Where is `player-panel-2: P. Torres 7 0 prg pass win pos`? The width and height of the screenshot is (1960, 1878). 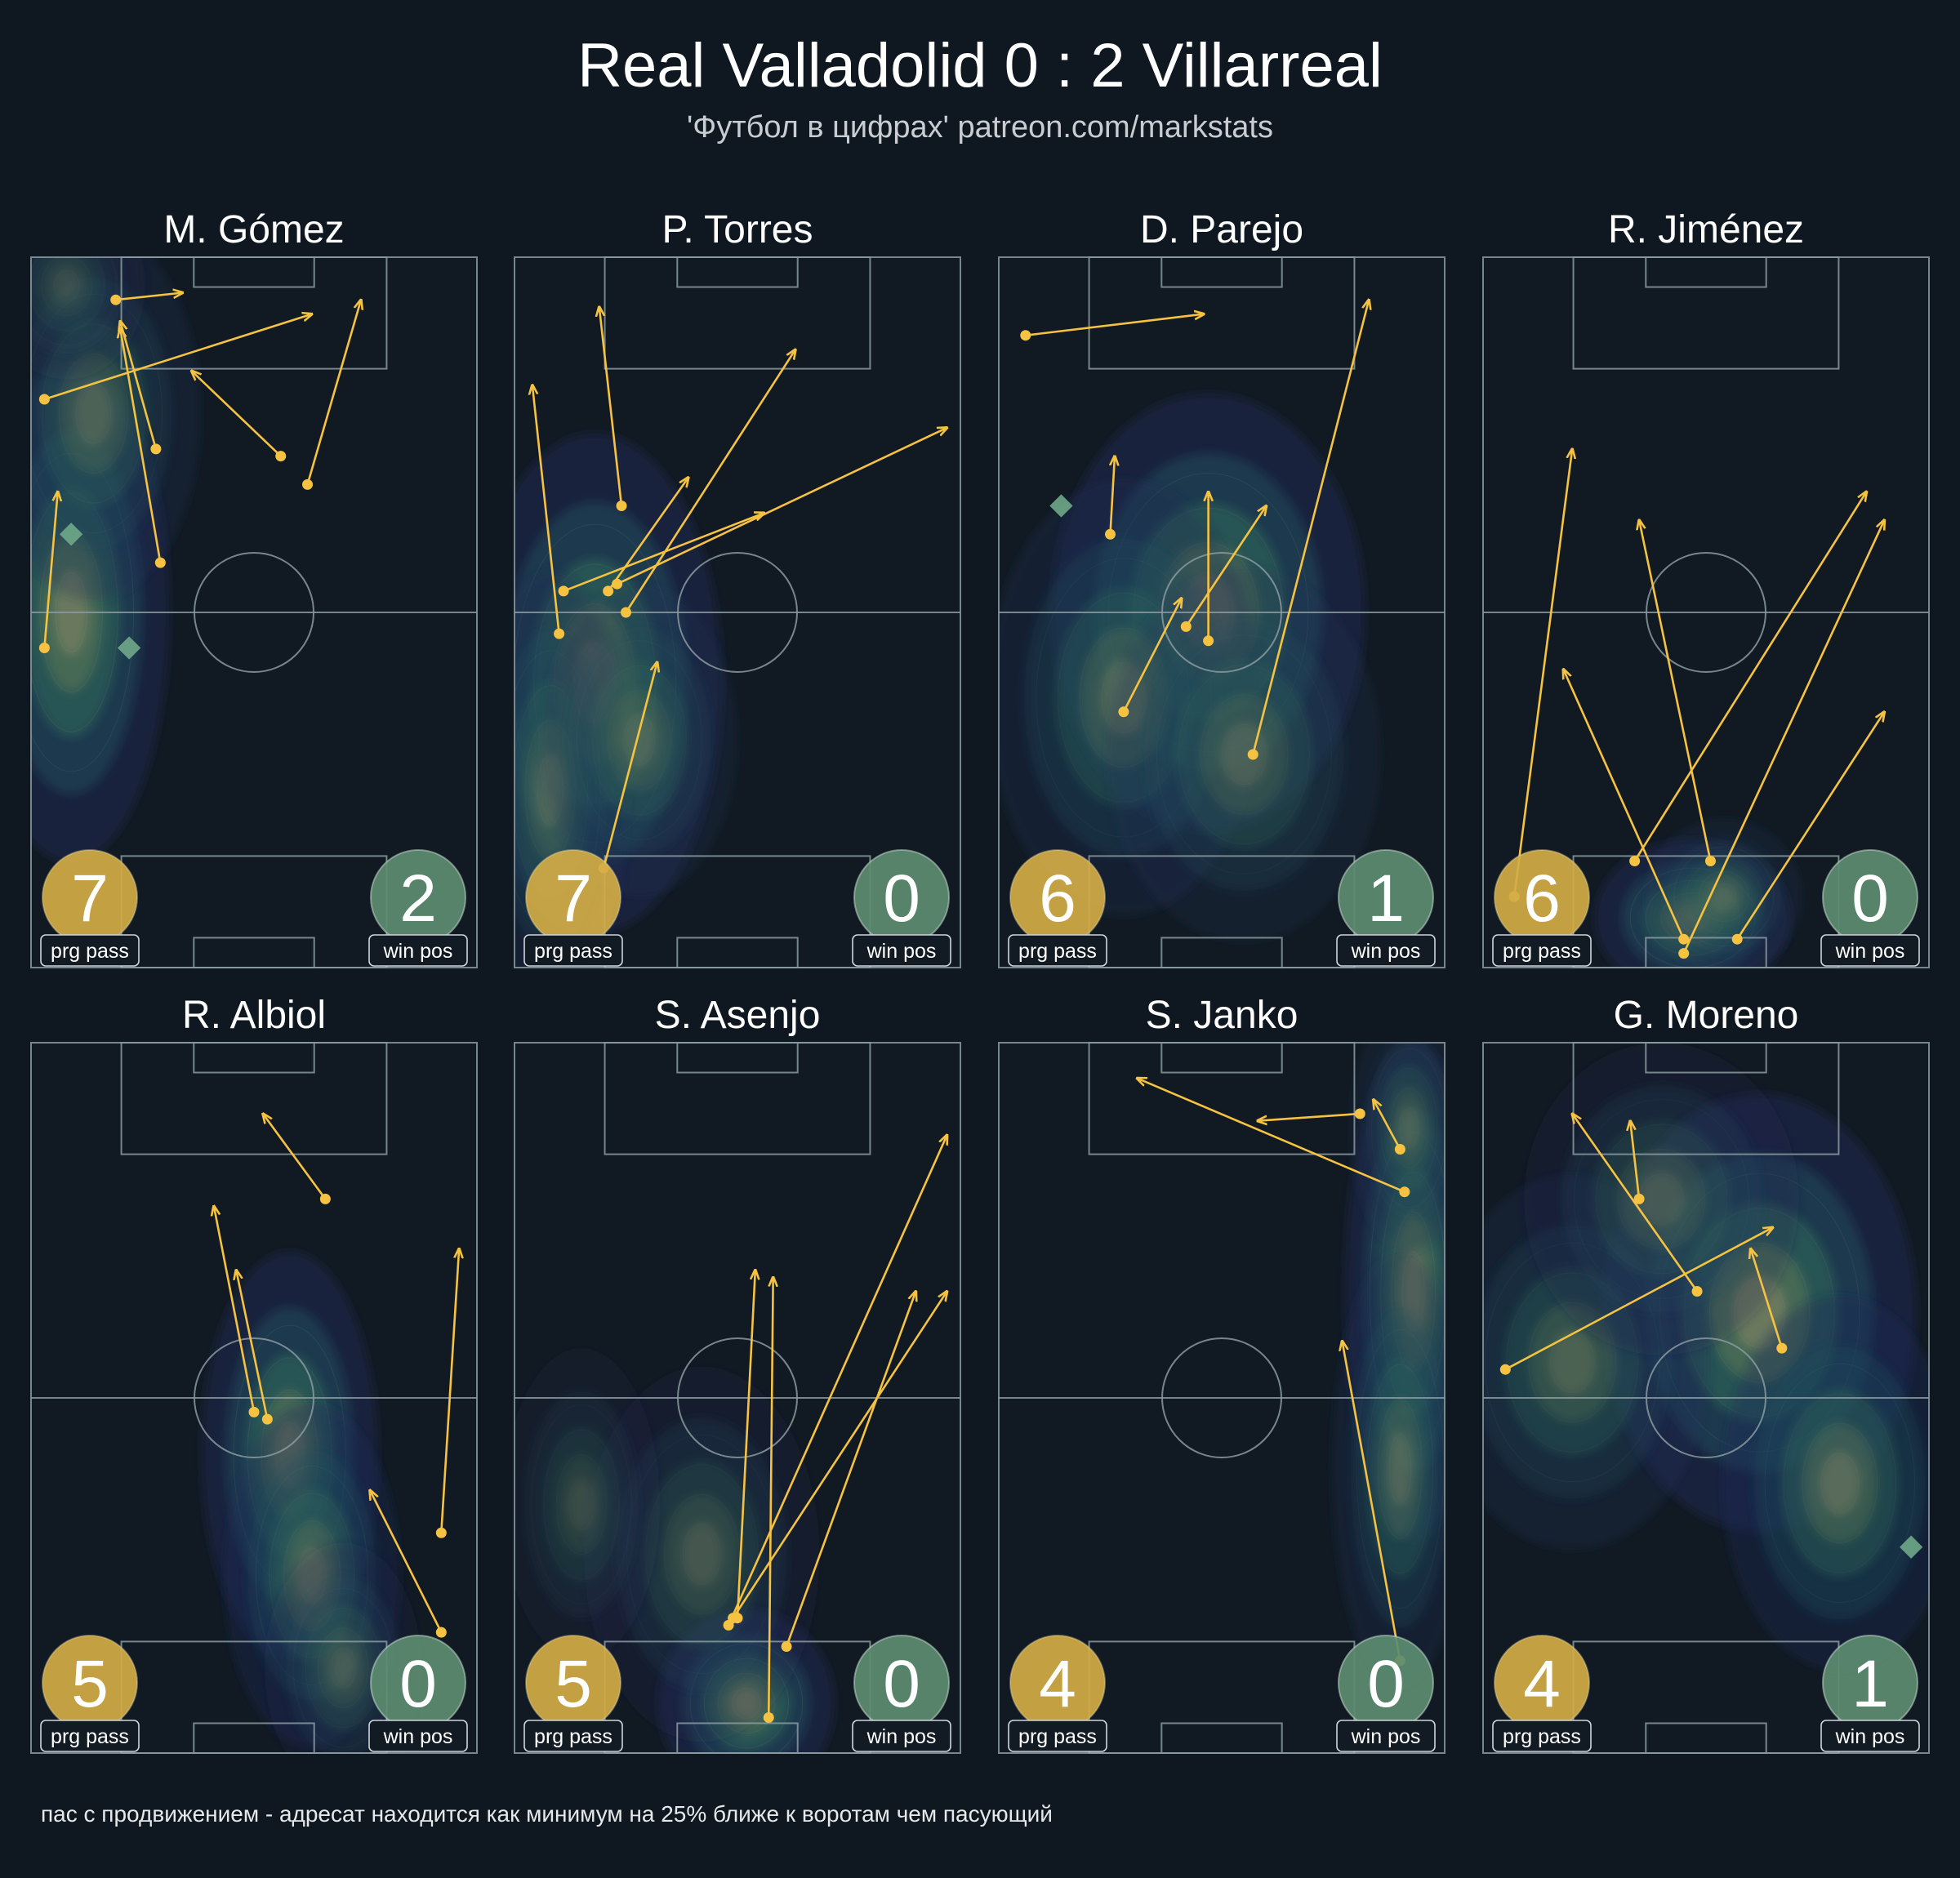
player-panel-2: P. Torres 7 0 prg pass win pos is located at coordinates (737, 588).